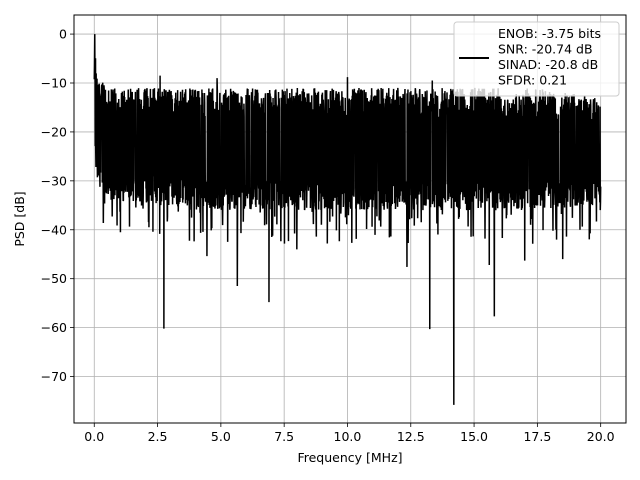 Image resolution: width=640 pixels, height=480 pixels. I want to click on x-tick-label: 0.0, so click(94, 436).